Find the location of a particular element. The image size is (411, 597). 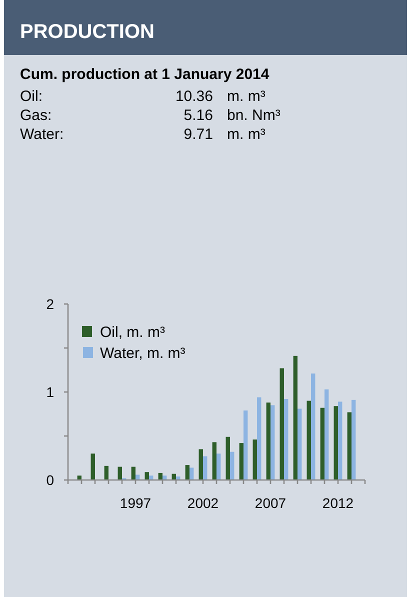

x-tick-label: 2002 is located at coordinates (203, 503).